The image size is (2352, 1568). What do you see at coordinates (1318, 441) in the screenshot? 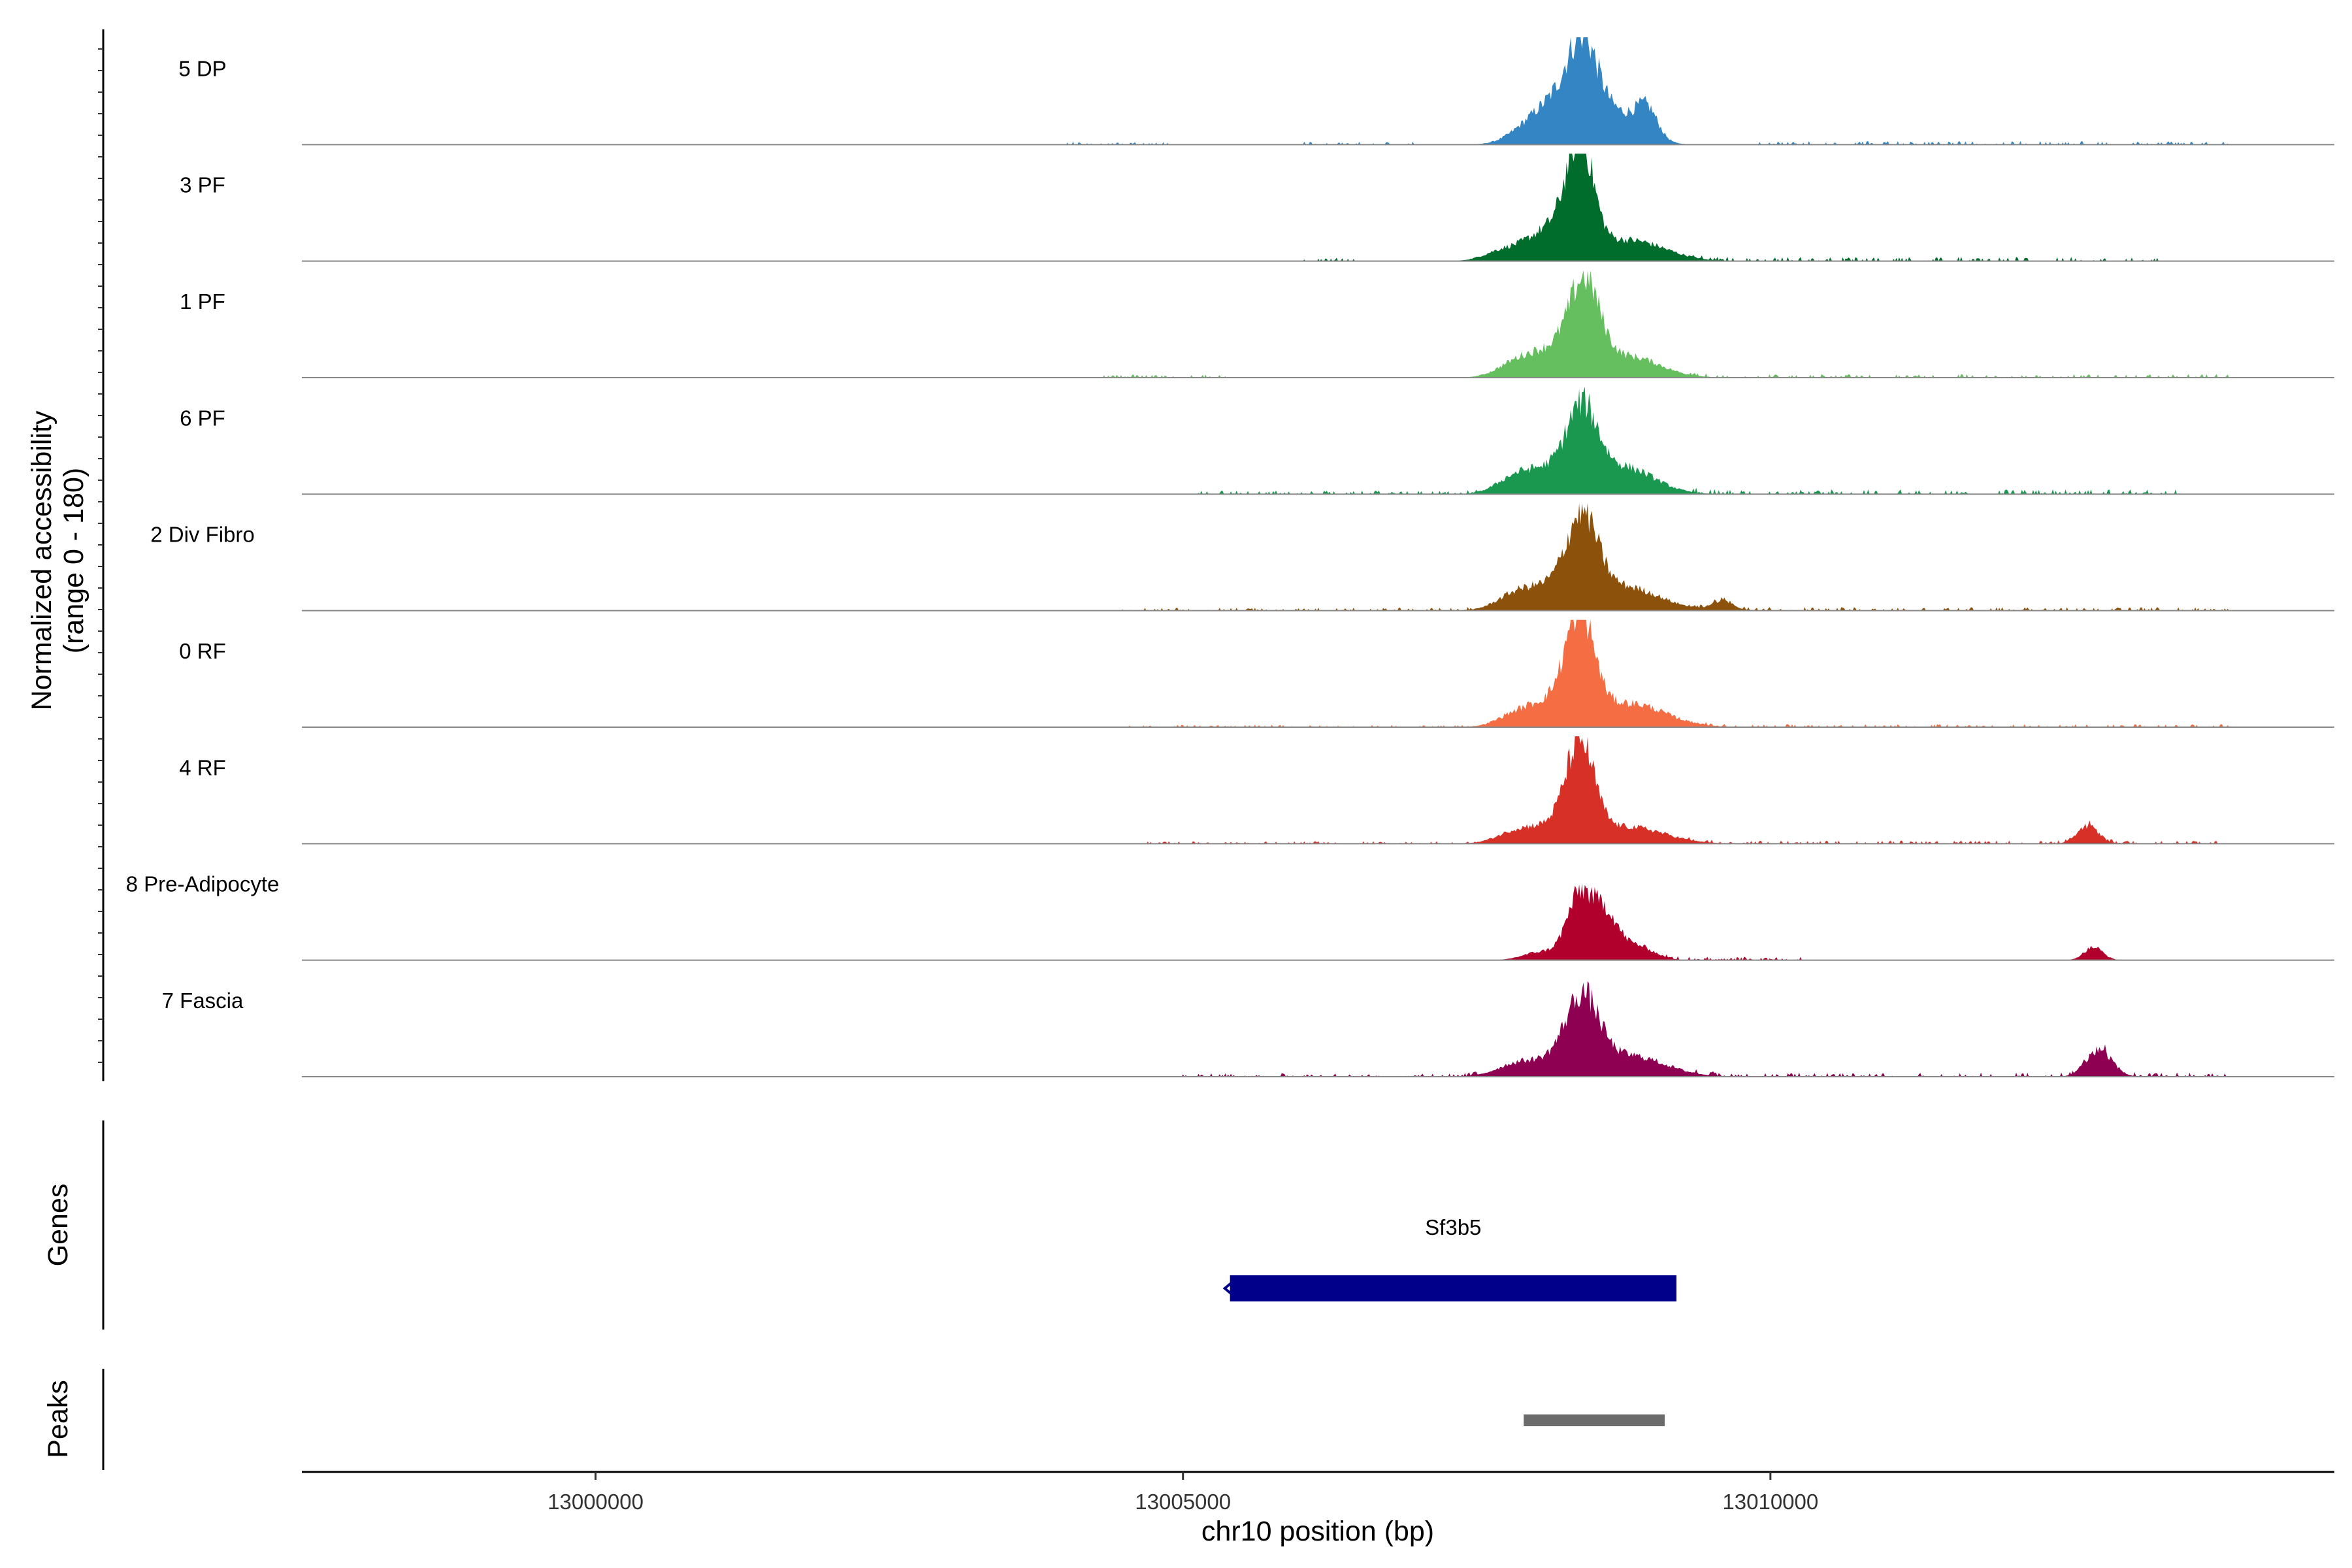
I see `coverage-area-6-pf` at bounding box center [1318, 441].